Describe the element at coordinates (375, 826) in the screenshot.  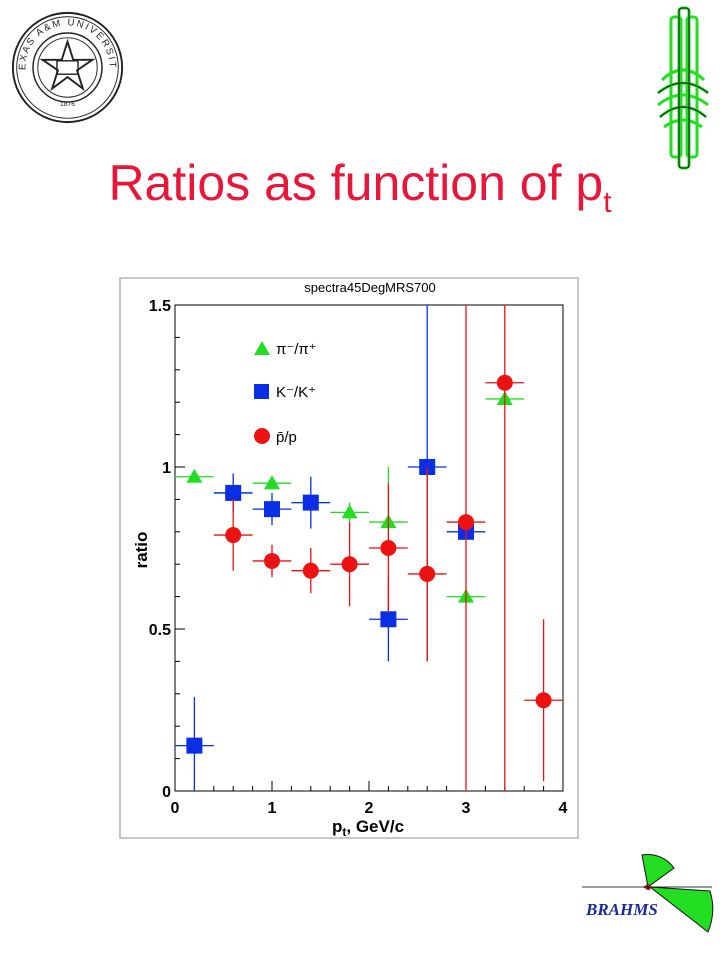
I see `x-axis-label-rest: , GeV/c` at that location.